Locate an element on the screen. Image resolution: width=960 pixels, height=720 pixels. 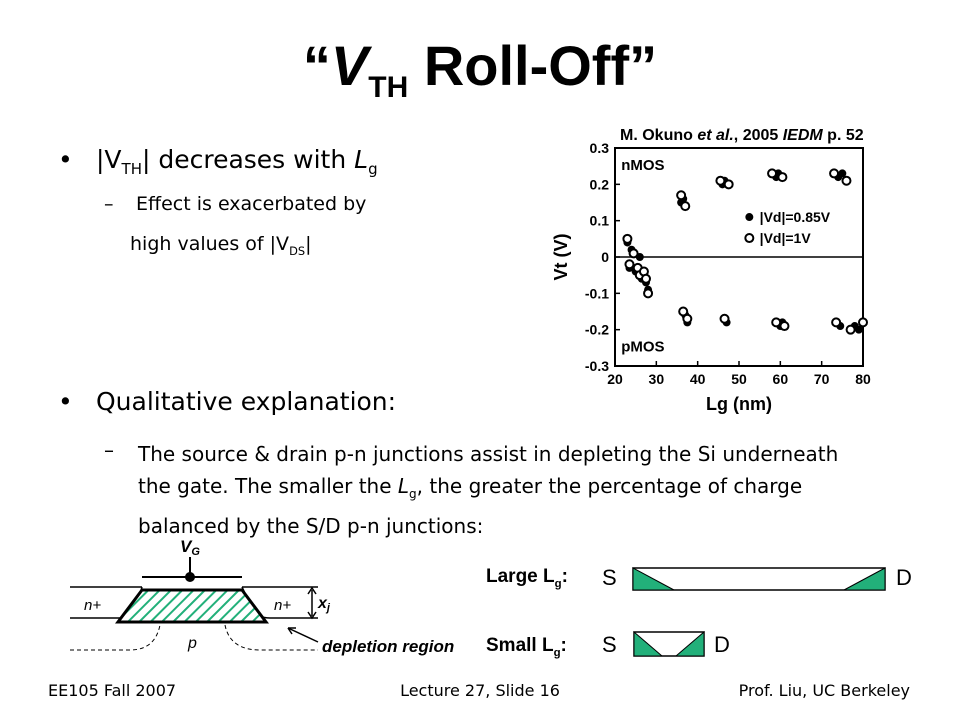
large-s-depletion is located at coordinates (653, 579).